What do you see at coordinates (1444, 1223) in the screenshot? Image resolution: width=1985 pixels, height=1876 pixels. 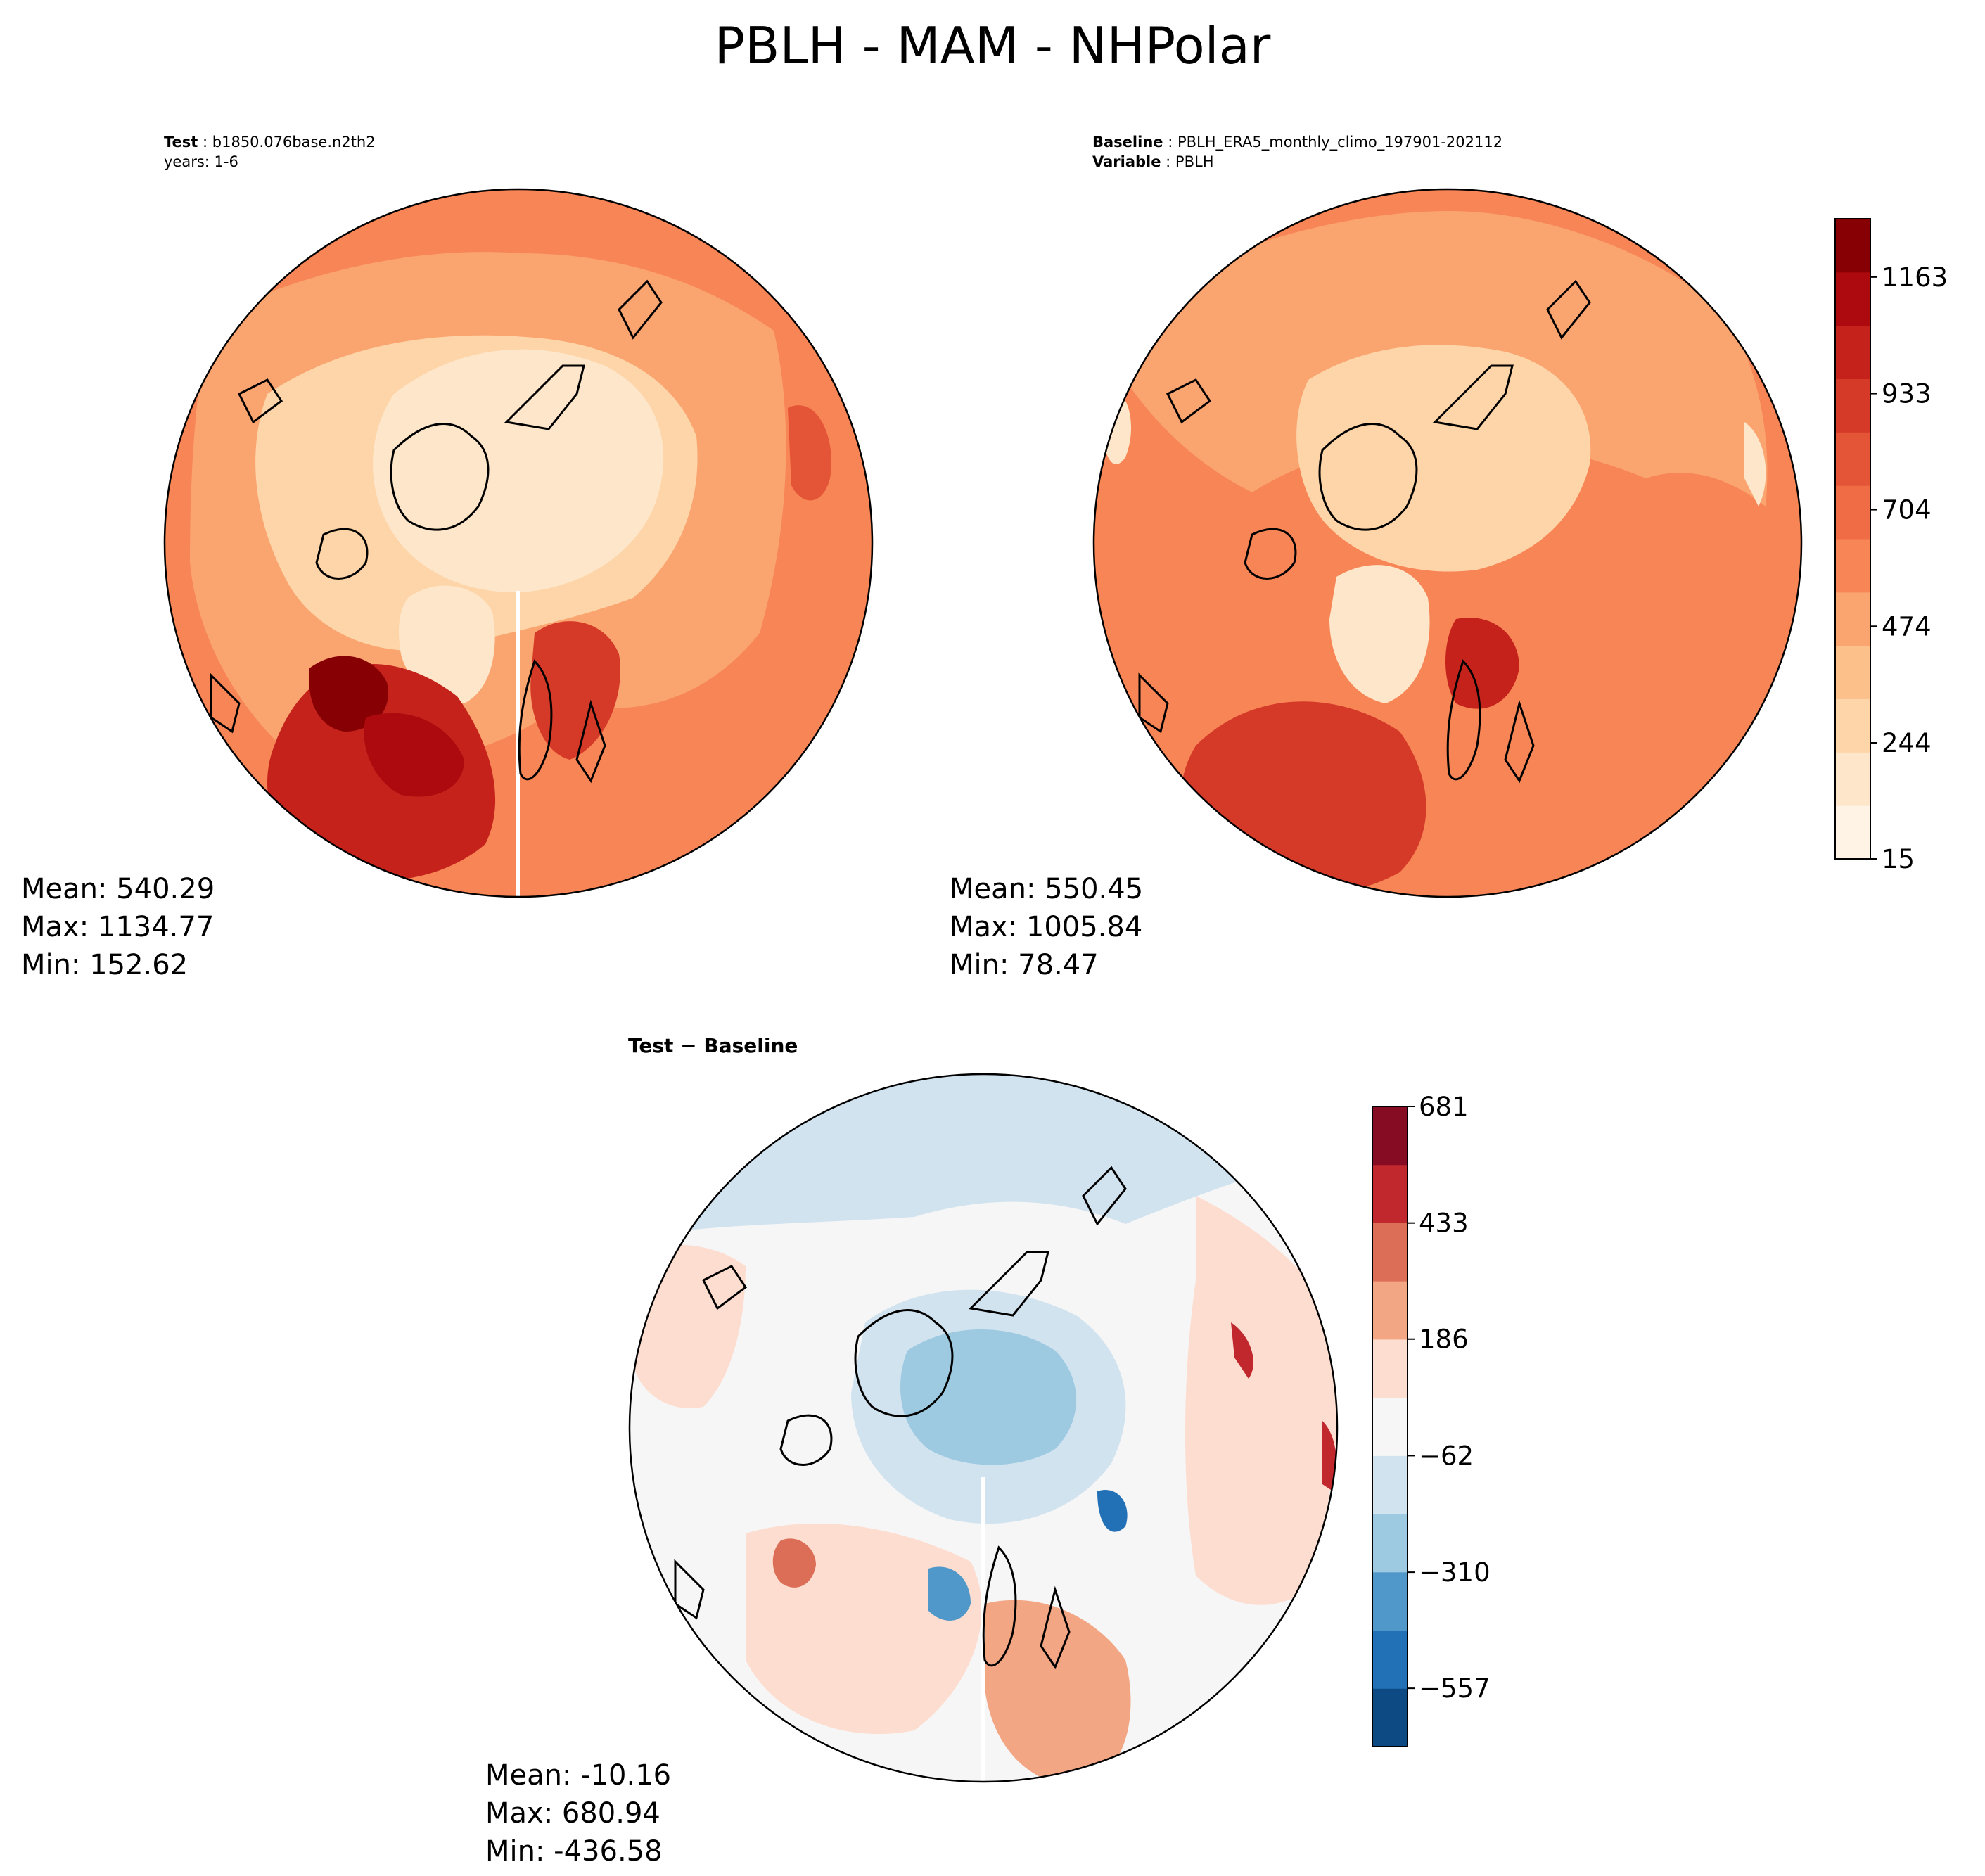 I see `difference-colorbar-tick-label: 433` at bounding box center [1444, 1223].